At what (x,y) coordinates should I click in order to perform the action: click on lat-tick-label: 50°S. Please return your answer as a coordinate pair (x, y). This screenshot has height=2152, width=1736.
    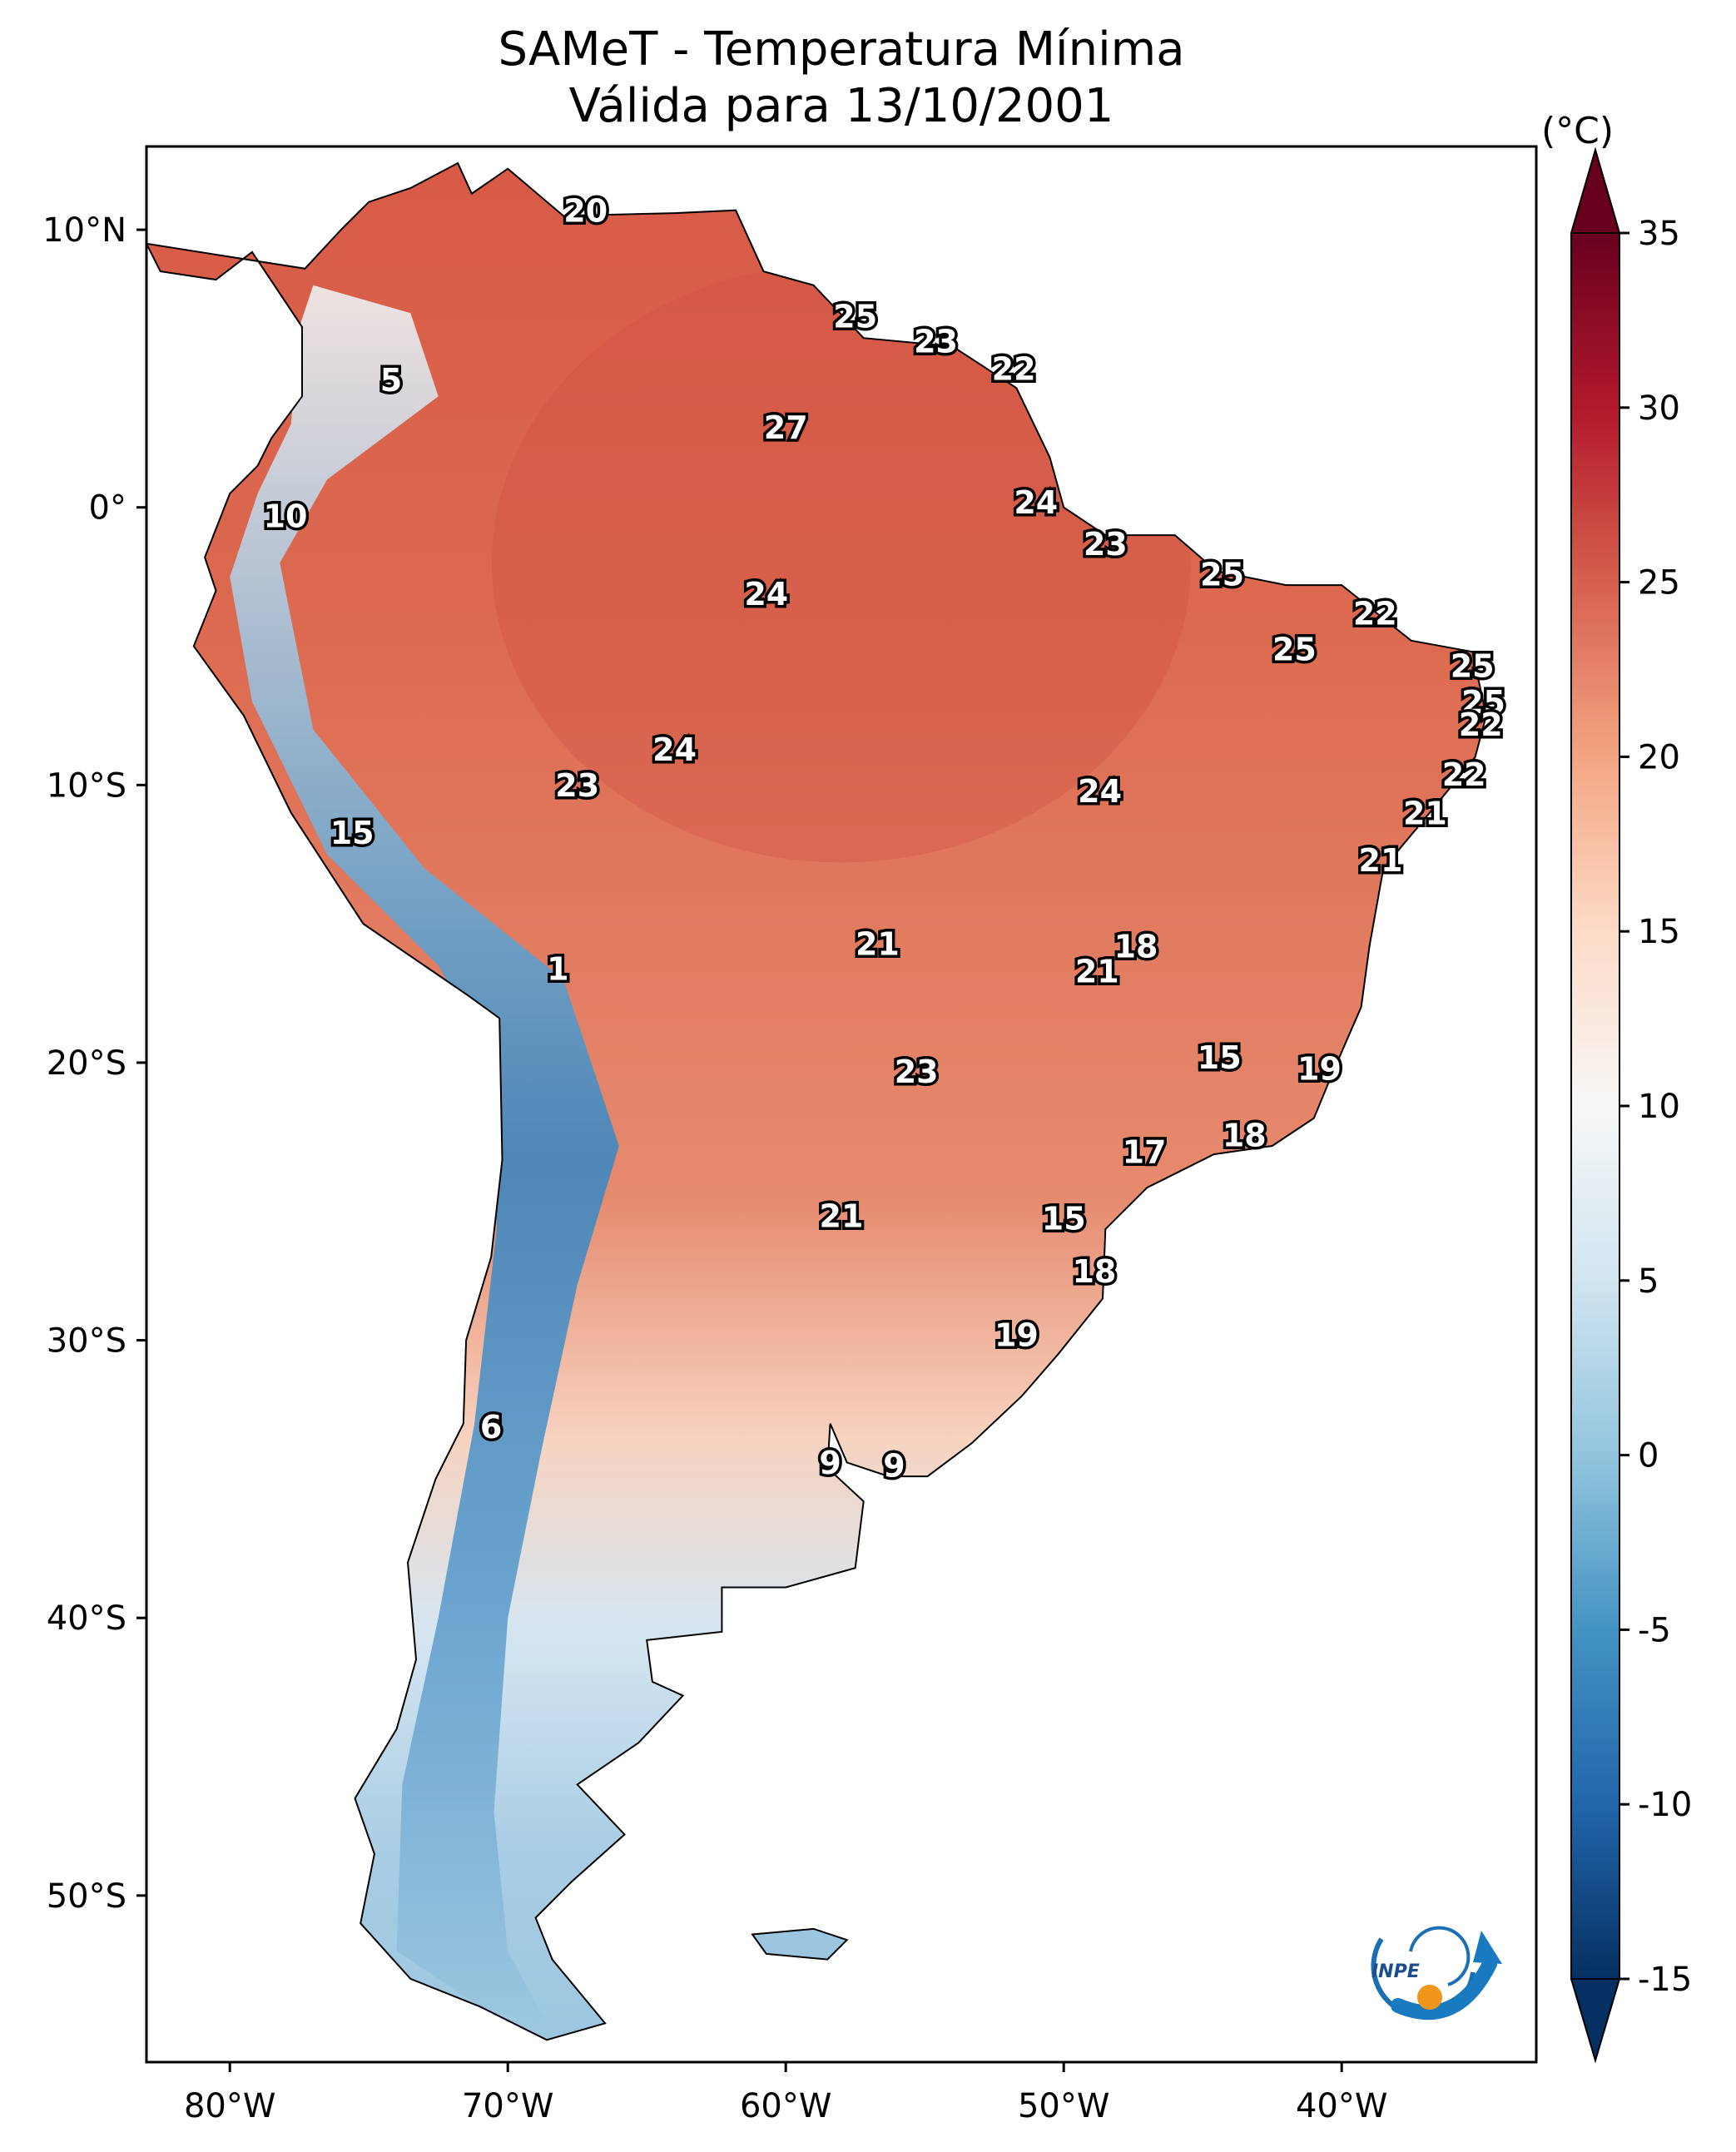
    Looking at the image, I should click on (86, 1896).